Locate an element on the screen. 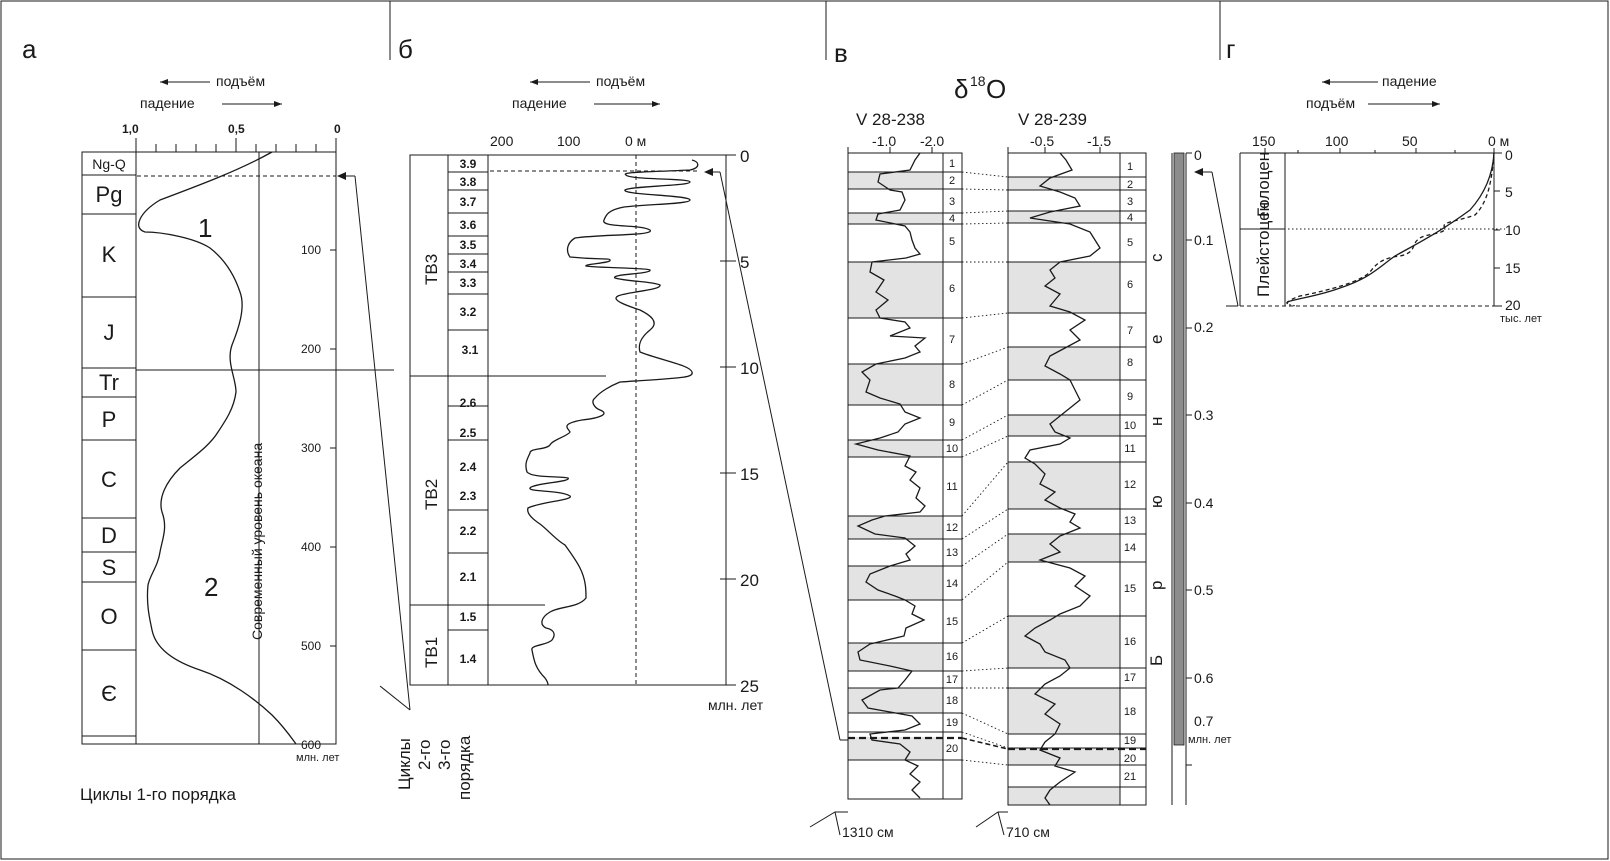  cycle-3-1: 3.1 is located at coordinates (470, 350).